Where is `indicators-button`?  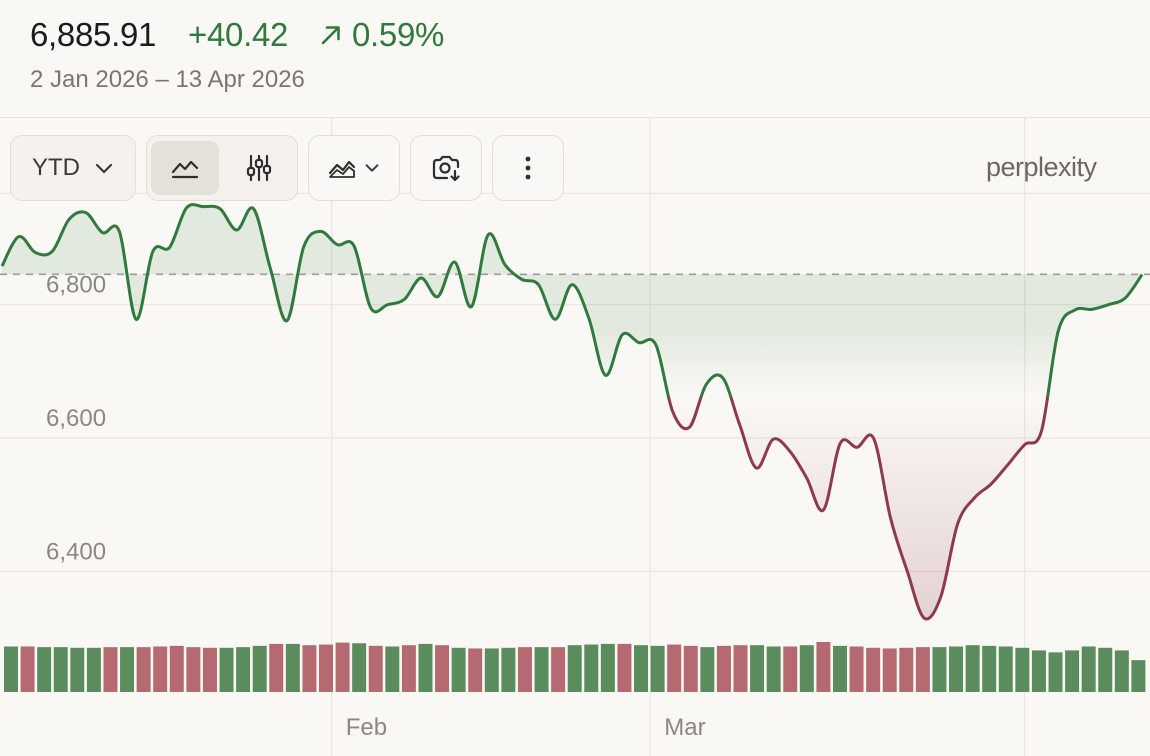 indicators-button is located at coordinates (259, 168).